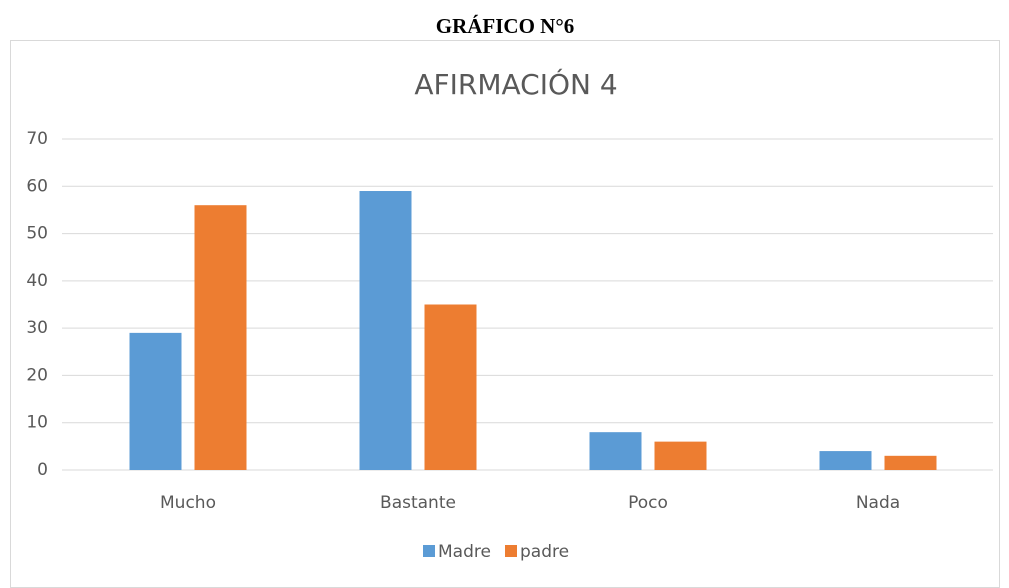 The image size is (1009, 588). What do you see at coordinates (544, 552) in the screenshot?
I see `legend-label: padre` at bounding box center [544, 552].